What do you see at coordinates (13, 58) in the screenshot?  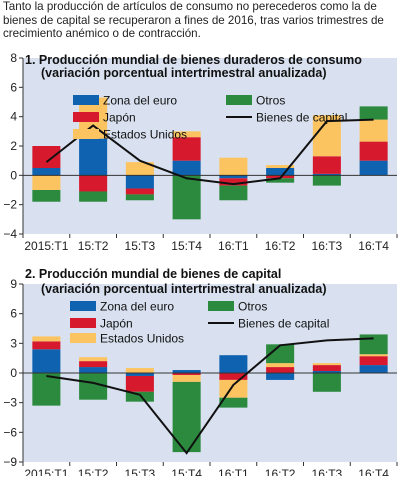 I see `y-tick-label: 8` at bounding box center [13, 58].